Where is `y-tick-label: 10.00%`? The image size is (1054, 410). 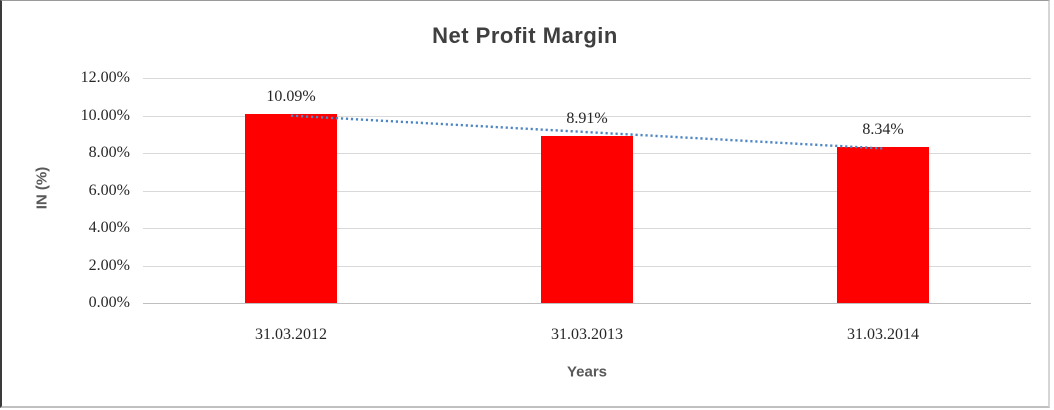
y-tick-label: 10.00% is located at coordinates (105, 115).